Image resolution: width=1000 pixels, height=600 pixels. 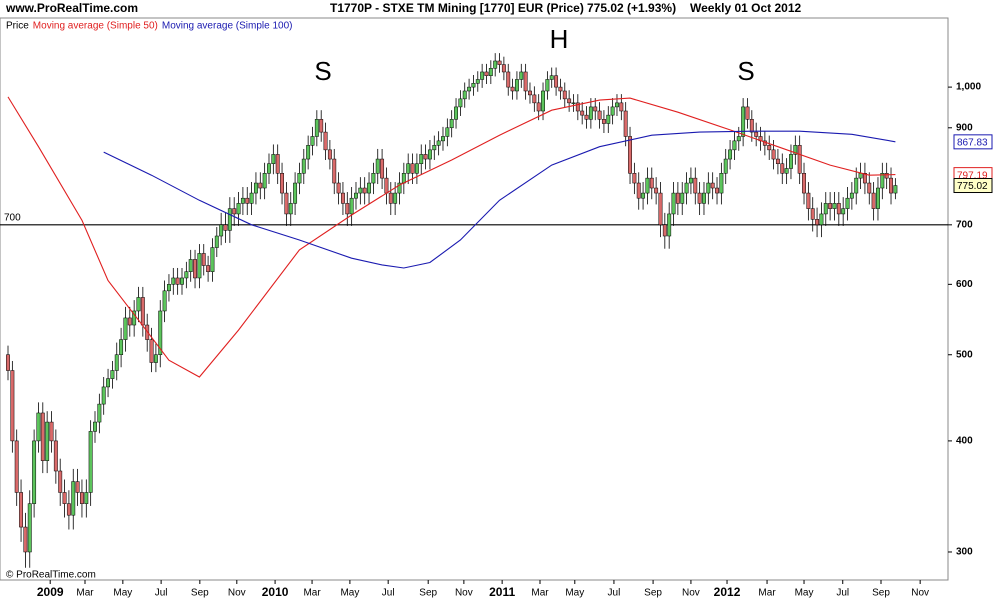 I want to click on x-tick-label: Jul, so click(x=842, y=593).